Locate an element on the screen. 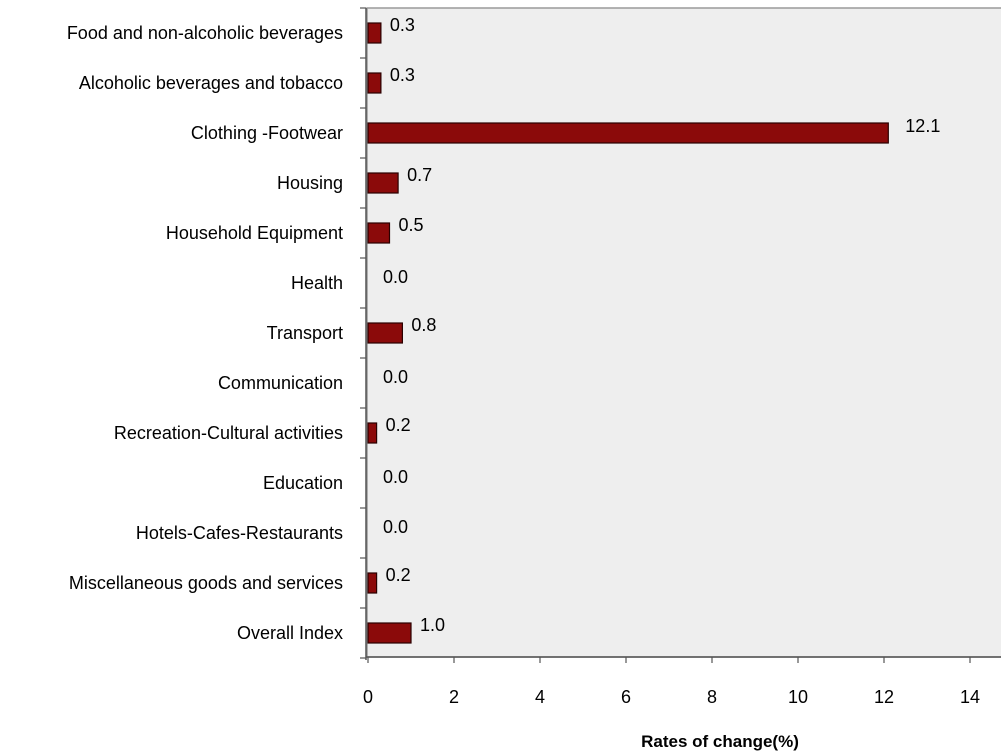 The image size is (1001, 755). category-label: Recreation-Cultural activities is located at coordinates (228, 433).